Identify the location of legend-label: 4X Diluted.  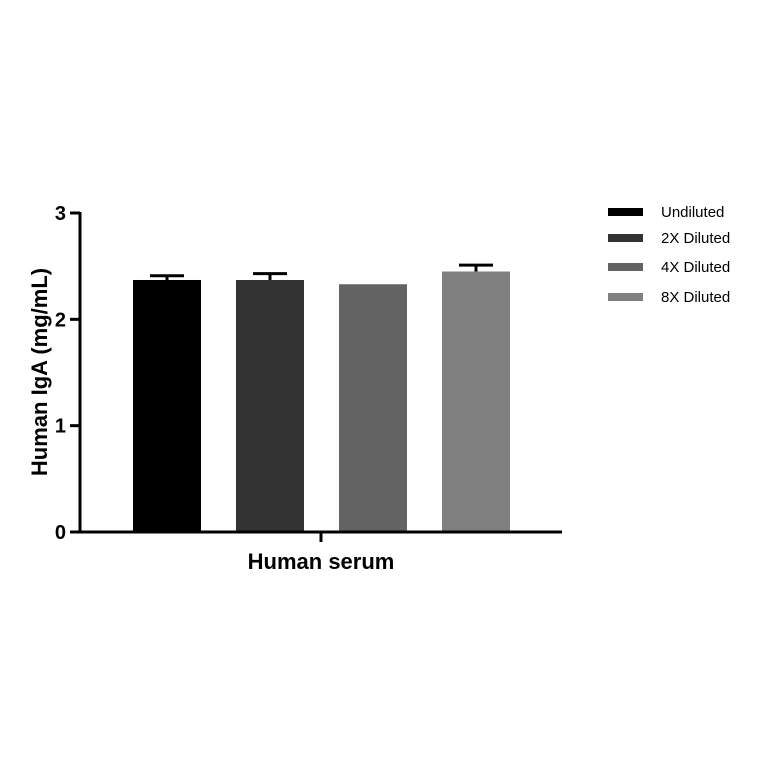
(695, 267).